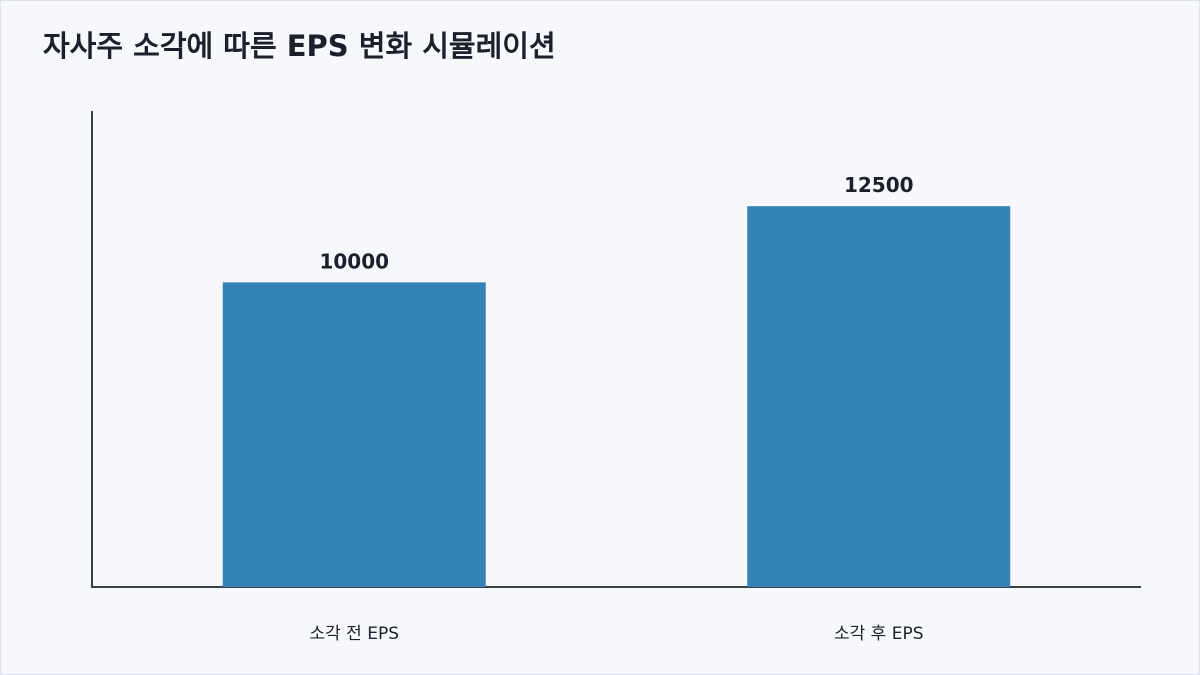 Image resolution: width=1200 pixels, height=675 pixels. Describe the element at coordinates (879, 185) in the screenshot. I see `bar-value-label-2: 12500` at that location.